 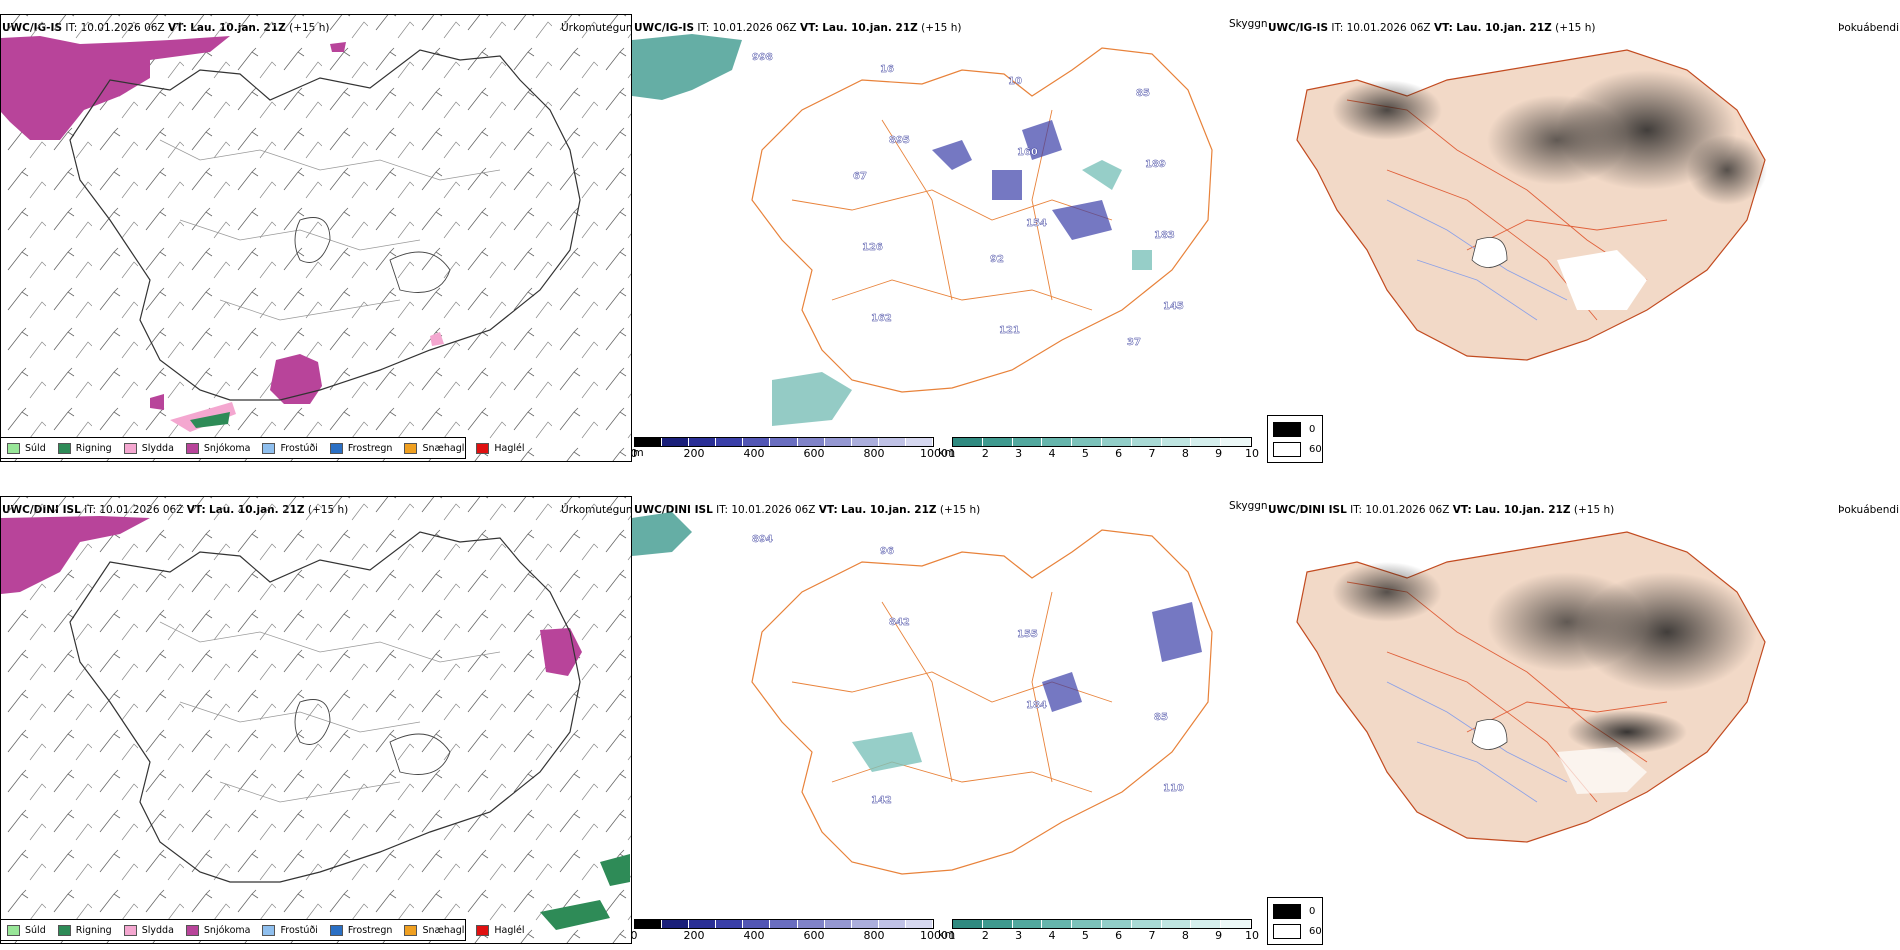 What do you see at coordinates (1531, 687) in the screenshot?
I see `fog-map` at bounding box center [1531, 687].